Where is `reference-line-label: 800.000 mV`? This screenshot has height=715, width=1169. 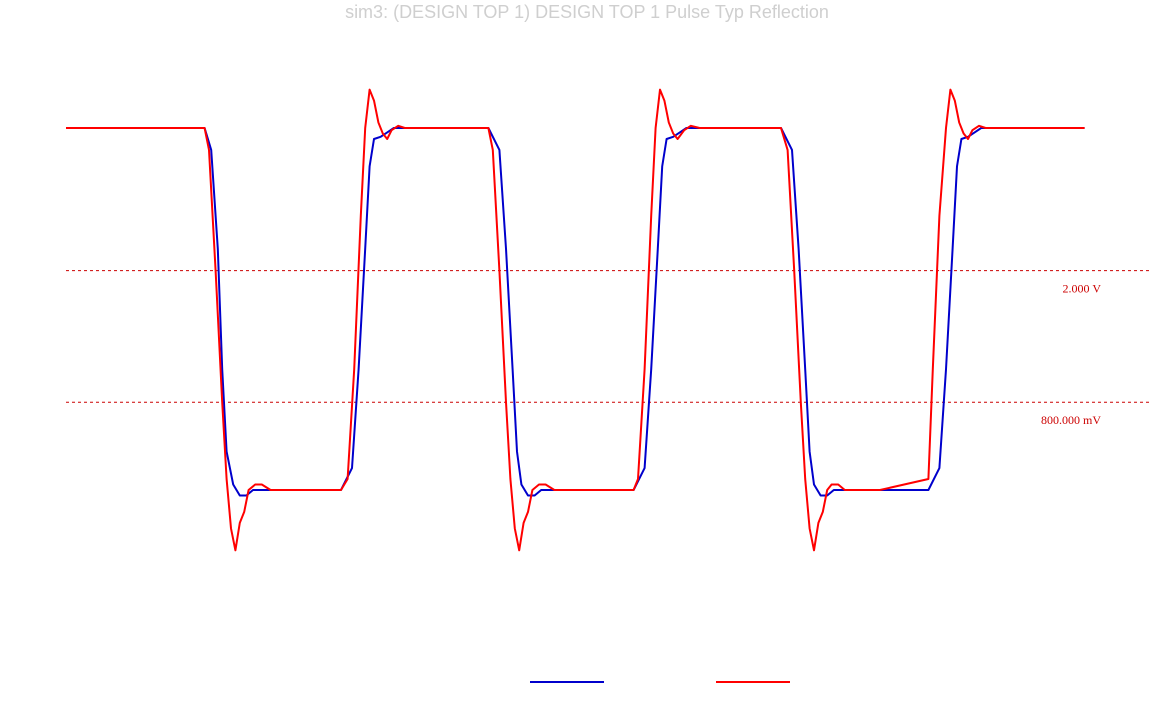
reference-line-label: 800.000 mV is located at coordinates (1071, 420).